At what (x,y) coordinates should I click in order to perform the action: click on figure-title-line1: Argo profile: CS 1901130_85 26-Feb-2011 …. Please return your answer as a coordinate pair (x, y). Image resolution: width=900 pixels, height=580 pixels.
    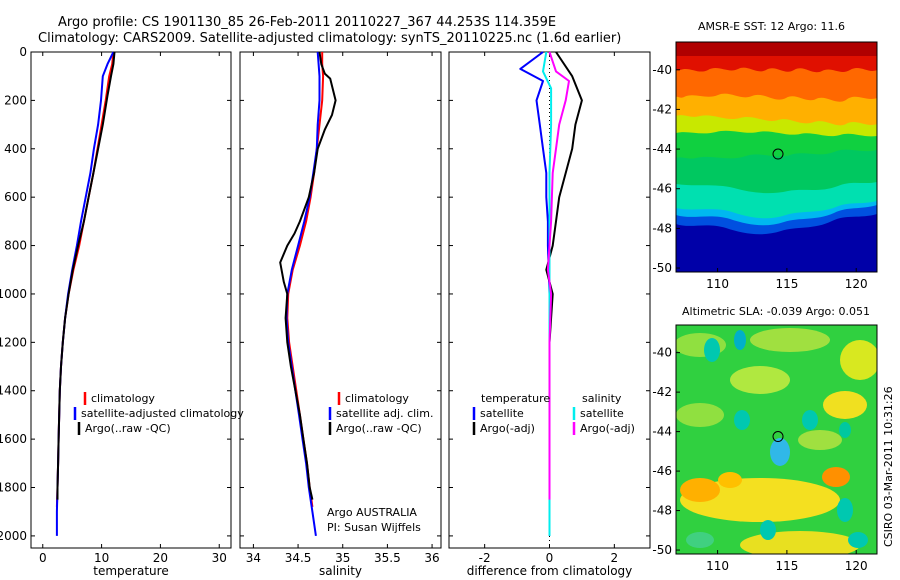
    Looking at the image, I should click on (307, 22).